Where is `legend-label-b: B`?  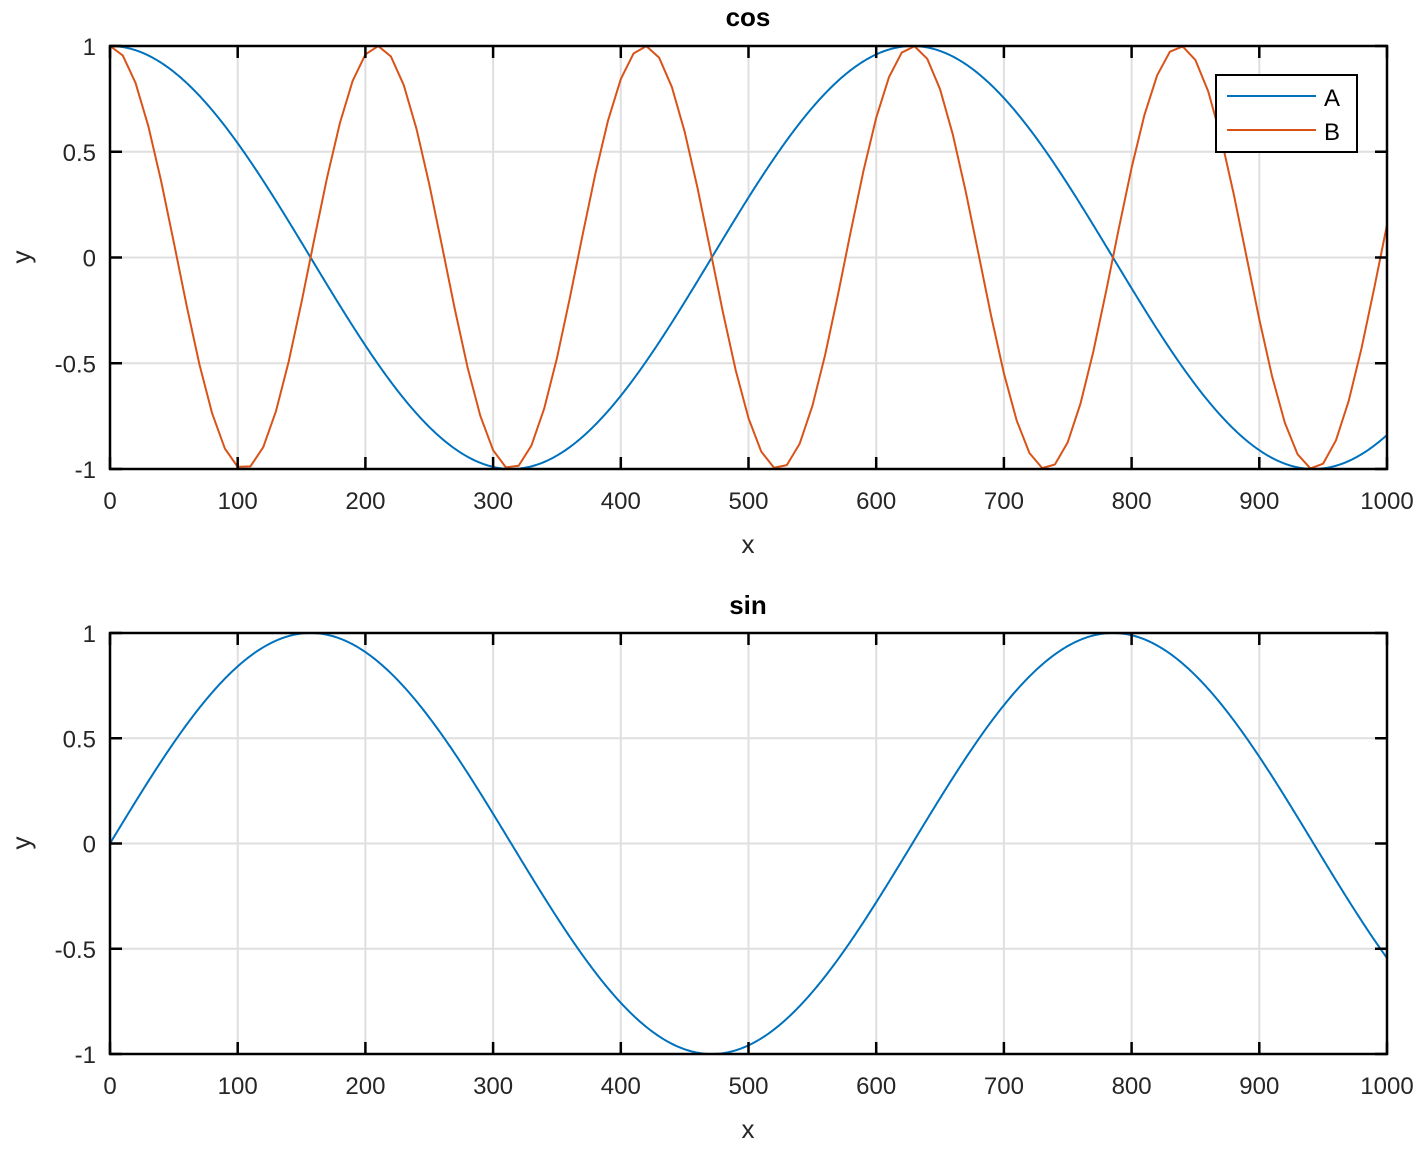
legend-label-b: B is located at coordinates (1332, 132).